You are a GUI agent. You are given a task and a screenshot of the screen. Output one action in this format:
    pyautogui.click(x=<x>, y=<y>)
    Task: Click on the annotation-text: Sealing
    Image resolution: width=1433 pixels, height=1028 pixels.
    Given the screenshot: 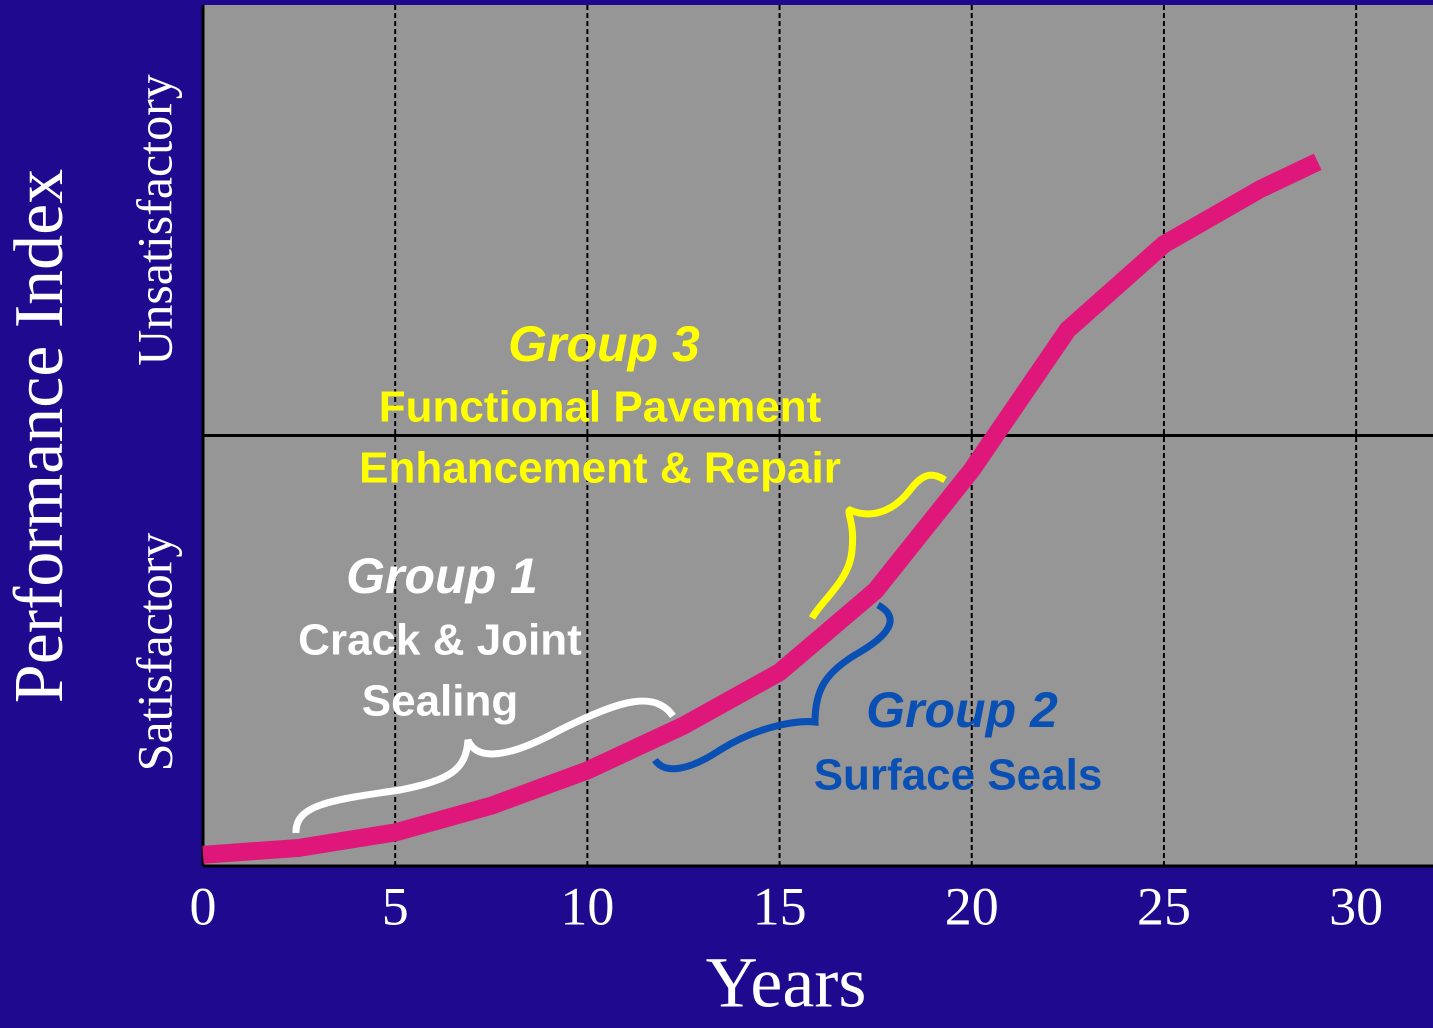 What is the action you would take?
    pyautogui.click(x=440, y=701)
    